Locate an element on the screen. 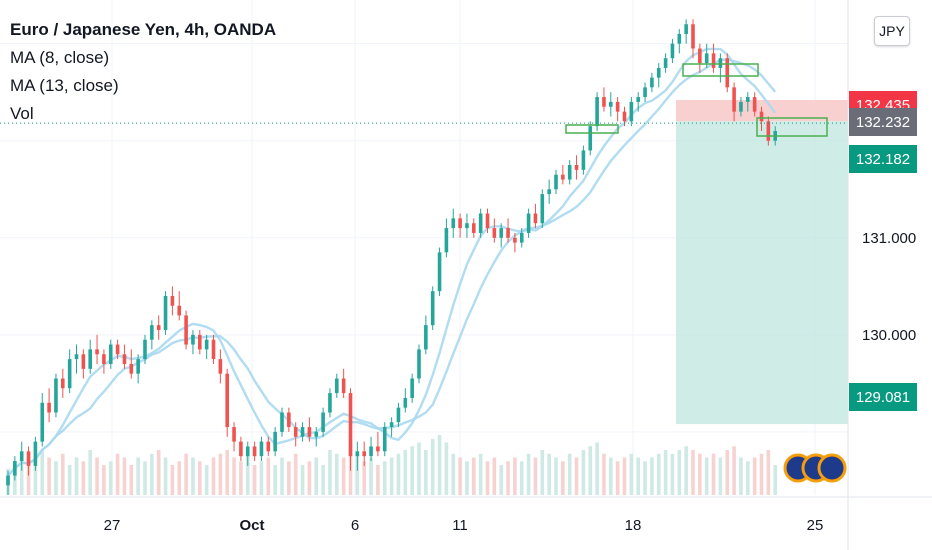 The image size is (932, 550). time-tick-1: Oct is located at coordinates (251, 525).